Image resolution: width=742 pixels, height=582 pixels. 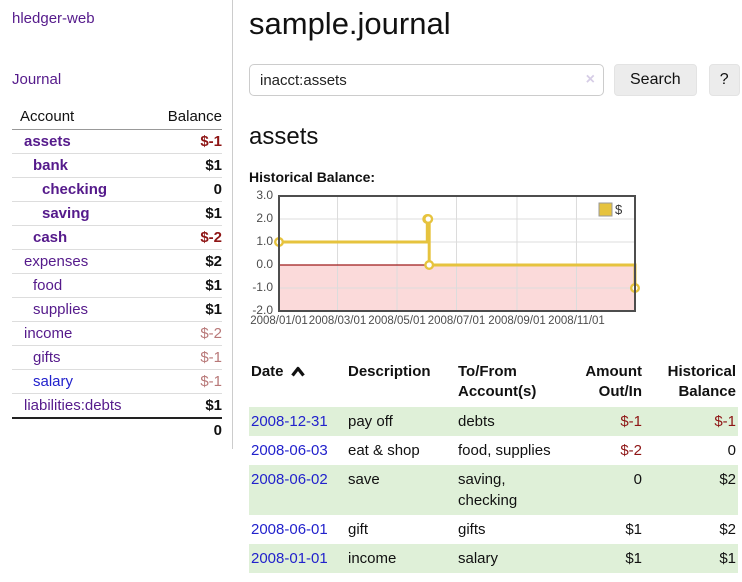 What do you see at coordinates (610, 209) in the screenshot?
I see `chart-legend: $` at bounding box center [610, 209].